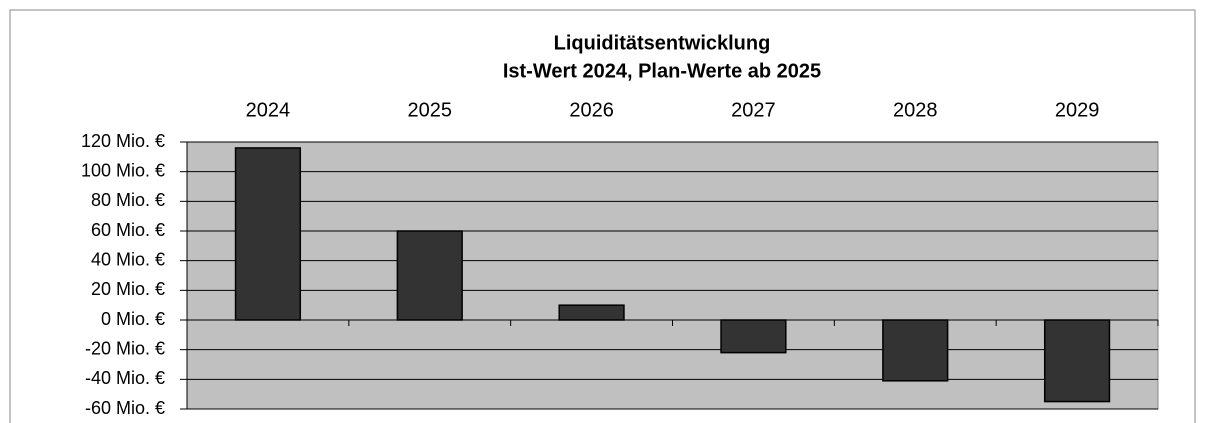 This screenshot has height=423, width=1205. Describe the element at coordinates (125, 378) in the screenshot. I see `y-tick-label: -40 Mio. €` at that location.